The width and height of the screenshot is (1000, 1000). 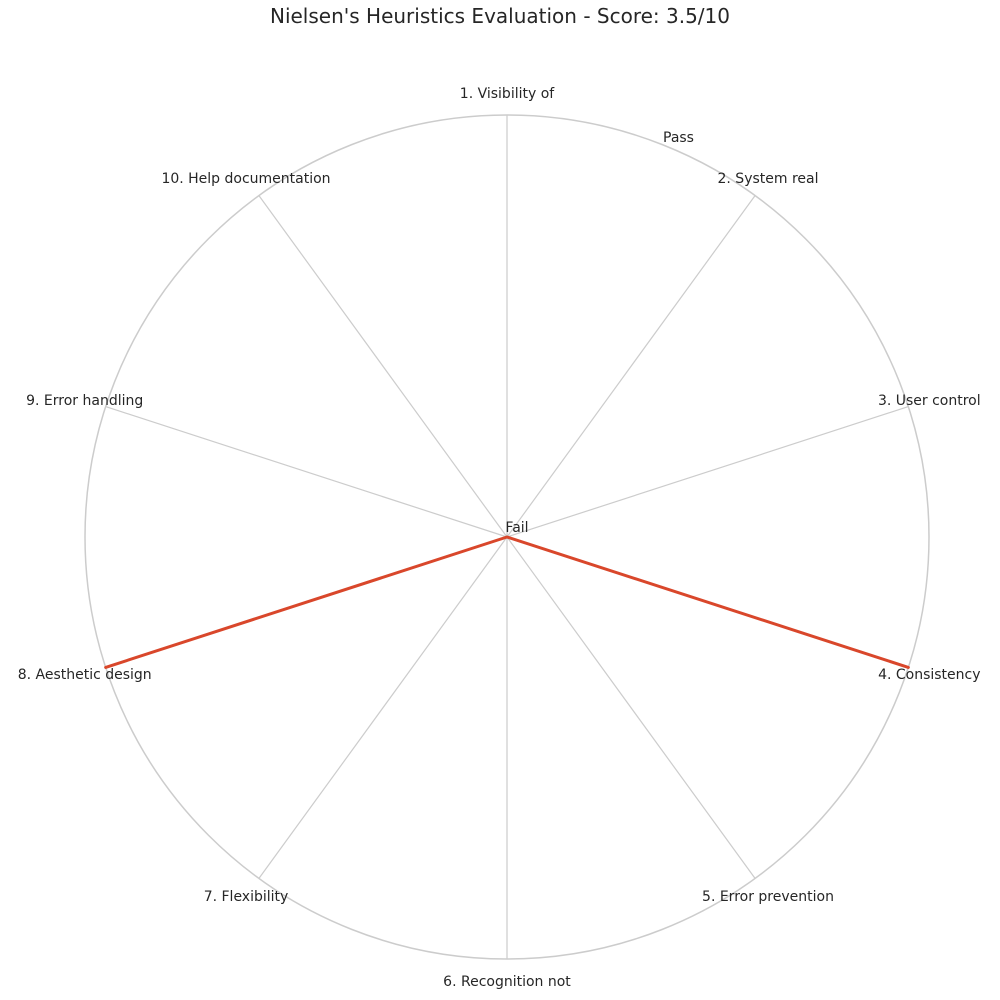 I want to click on axis-label: 10. Help documentation, so click(x=245, y=179).